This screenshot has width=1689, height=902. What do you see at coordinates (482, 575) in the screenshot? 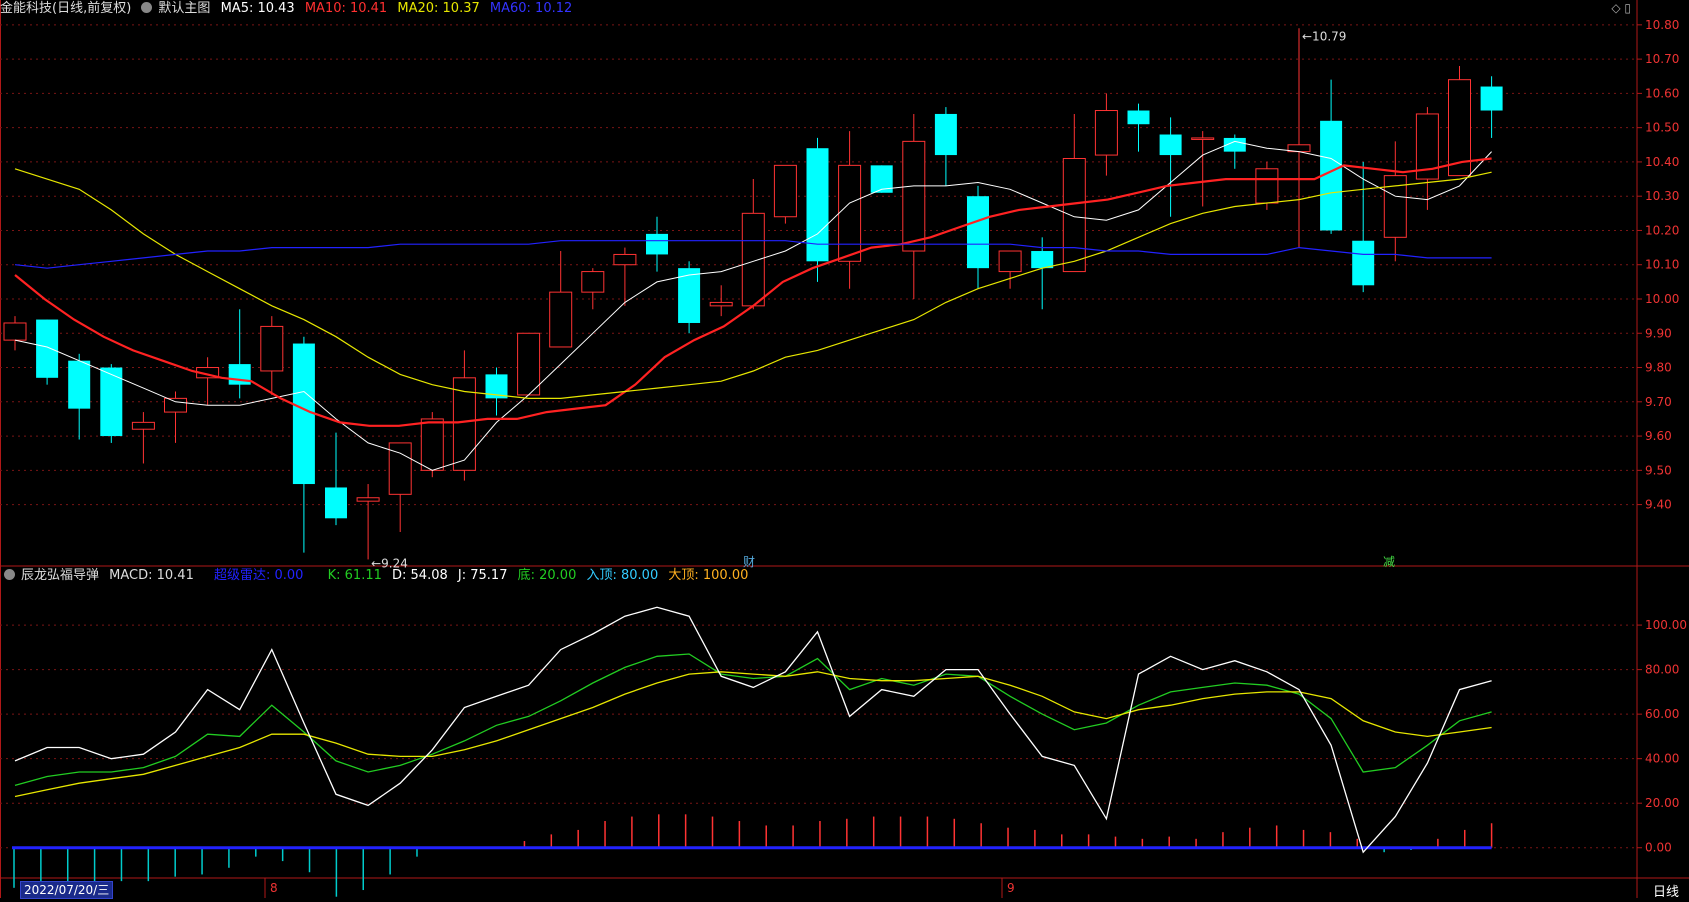
I see `j-readout: J: 75.17` at bounding box center [482, 575].